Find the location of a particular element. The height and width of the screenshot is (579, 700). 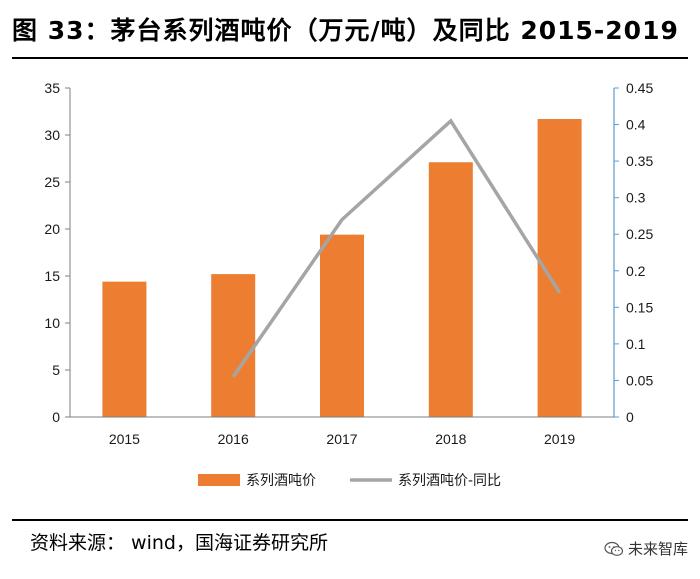

x-axis: 2015 2016 2017 2018 2019 is located at coordinates (342, 431).